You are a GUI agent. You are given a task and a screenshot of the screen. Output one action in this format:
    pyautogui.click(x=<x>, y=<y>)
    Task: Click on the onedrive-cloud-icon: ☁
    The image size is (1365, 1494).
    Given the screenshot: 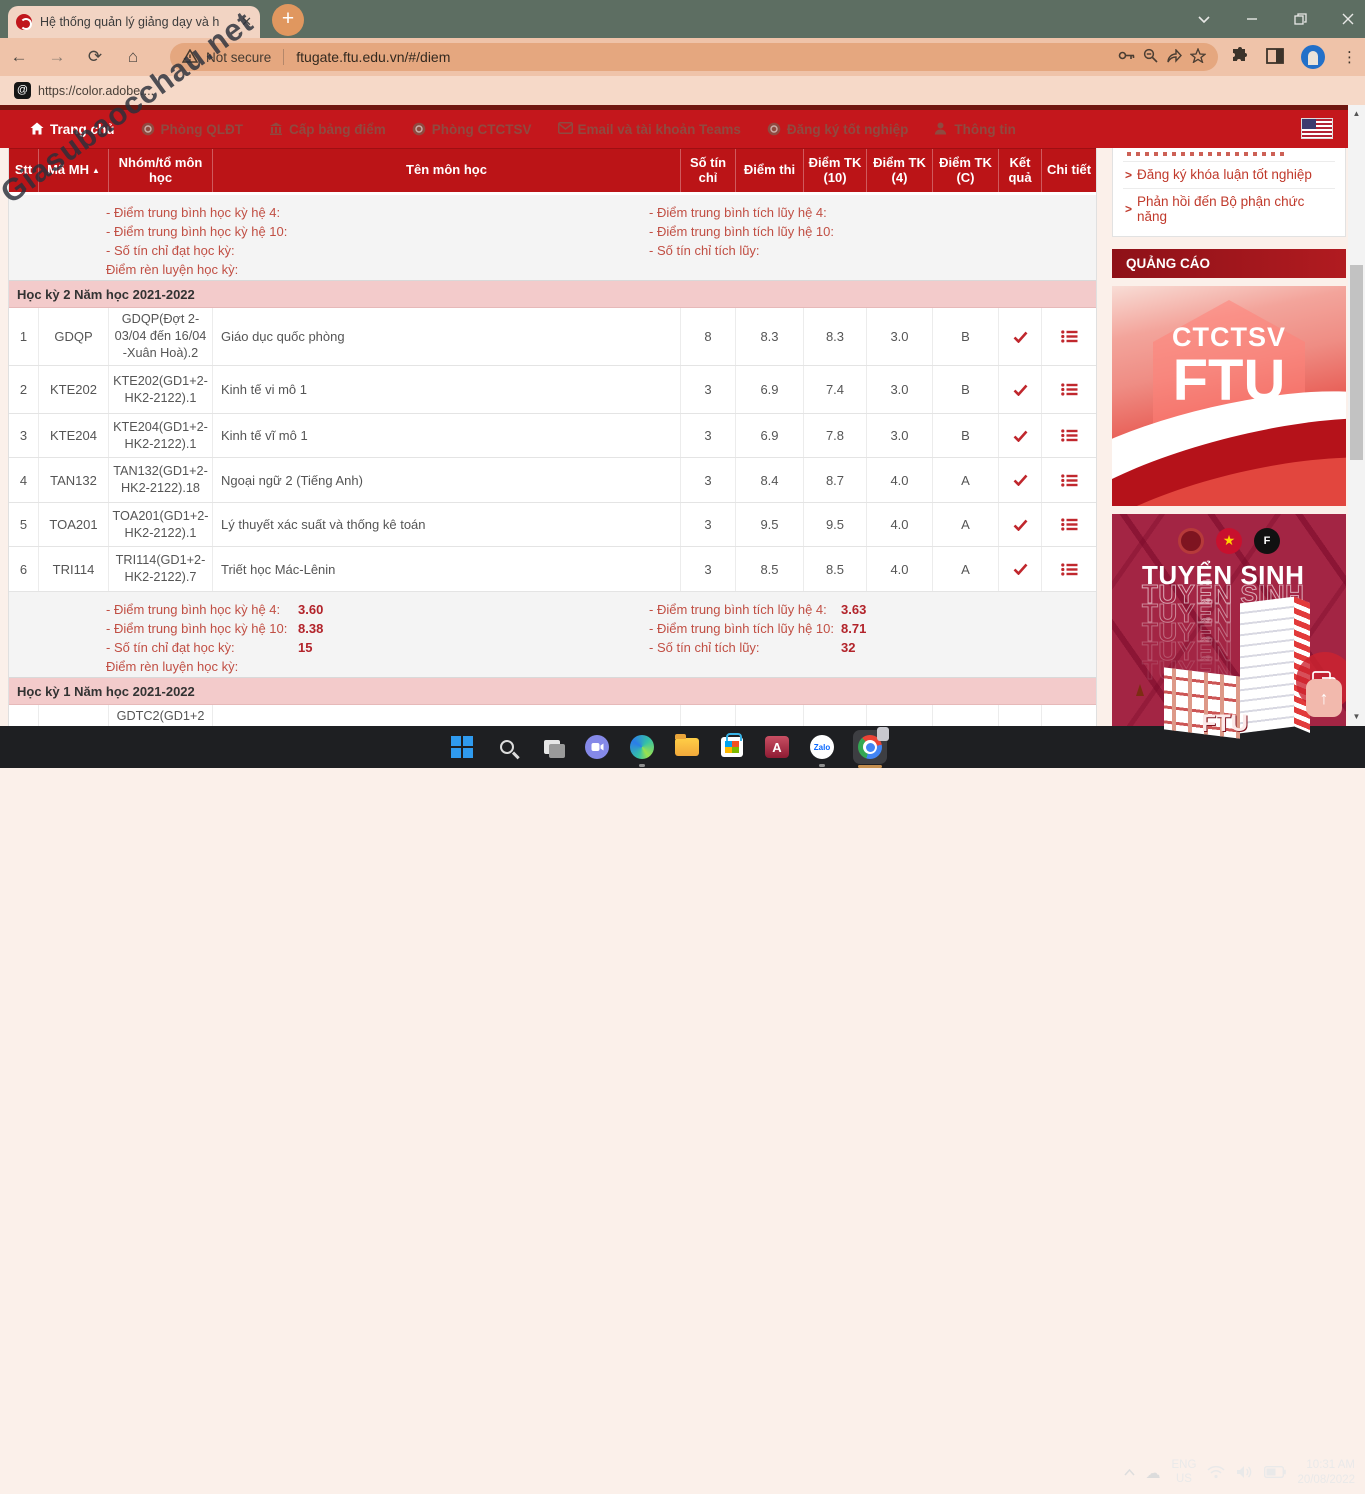 What is the action you would take?
    pyautogui.click(x=1153, y=1473)
    